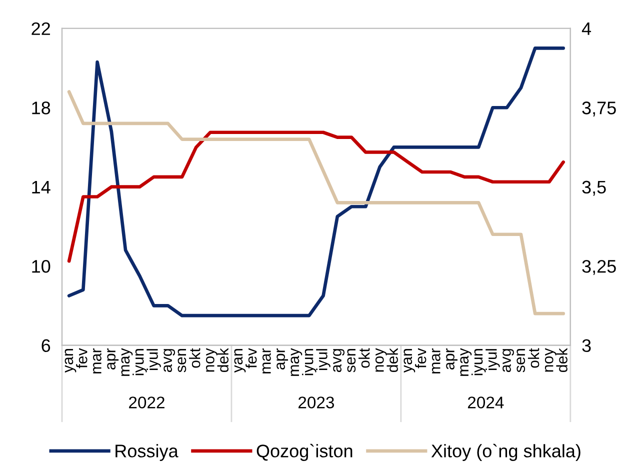 The width and height of the screenshot is (620, 473). I want to click on legend-label: Qozog`iston, so click(304, 452).